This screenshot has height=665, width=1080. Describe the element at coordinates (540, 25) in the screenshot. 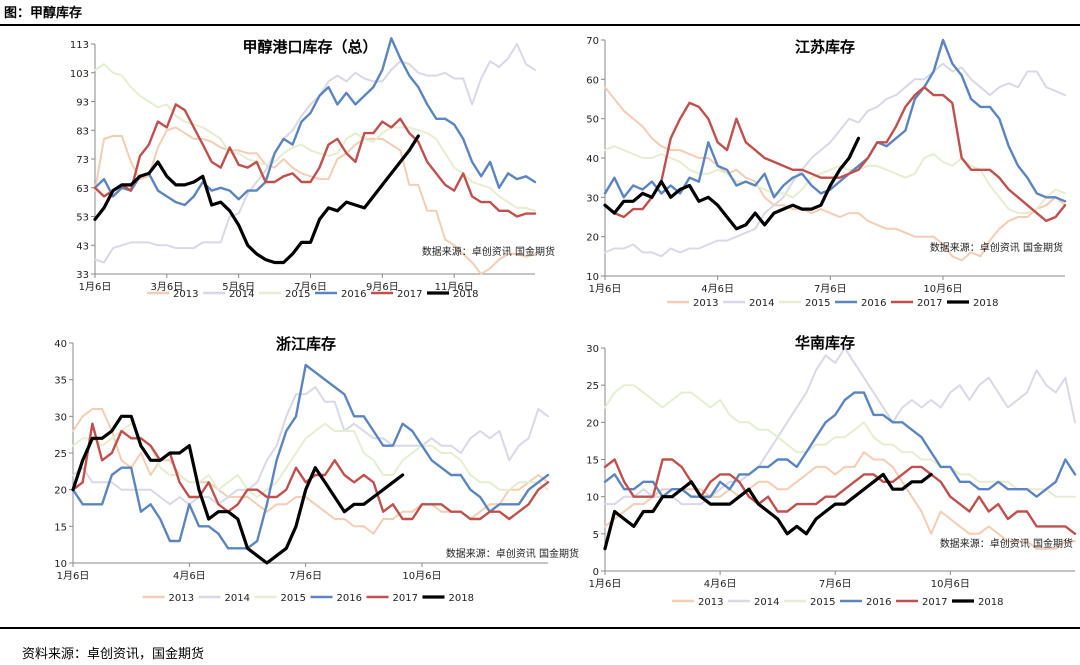

I see `top-rule` at that location.